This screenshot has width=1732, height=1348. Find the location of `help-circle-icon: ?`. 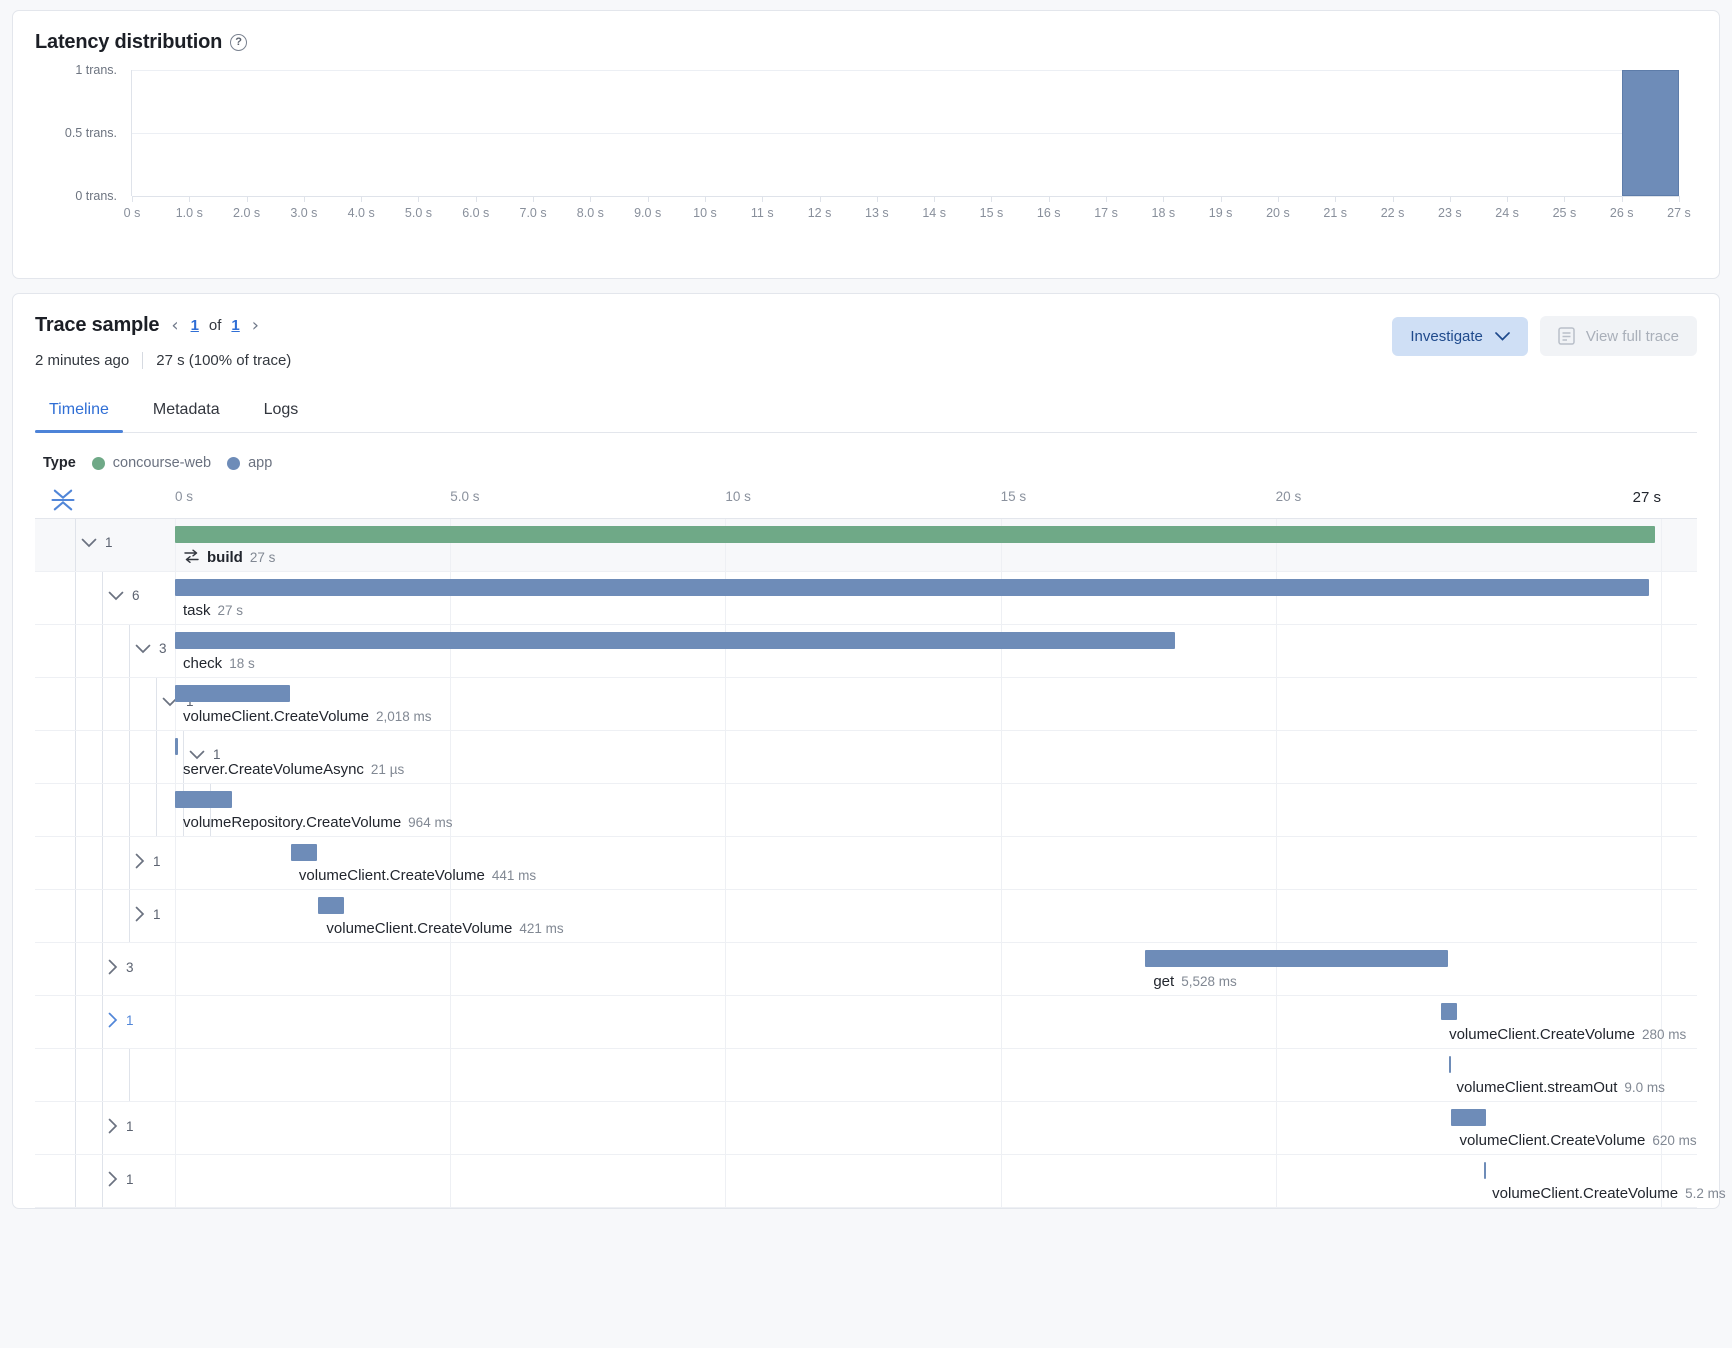

help-circle-icon: ? is located at coordinates (239, 42).